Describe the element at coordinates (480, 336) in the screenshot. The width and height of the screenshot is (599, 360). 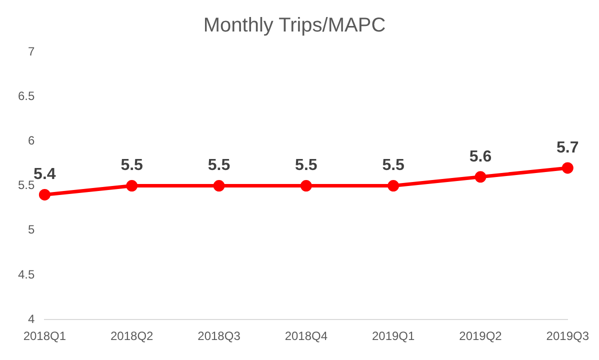
I see `x-tick-label: 2019Q2` at that location.